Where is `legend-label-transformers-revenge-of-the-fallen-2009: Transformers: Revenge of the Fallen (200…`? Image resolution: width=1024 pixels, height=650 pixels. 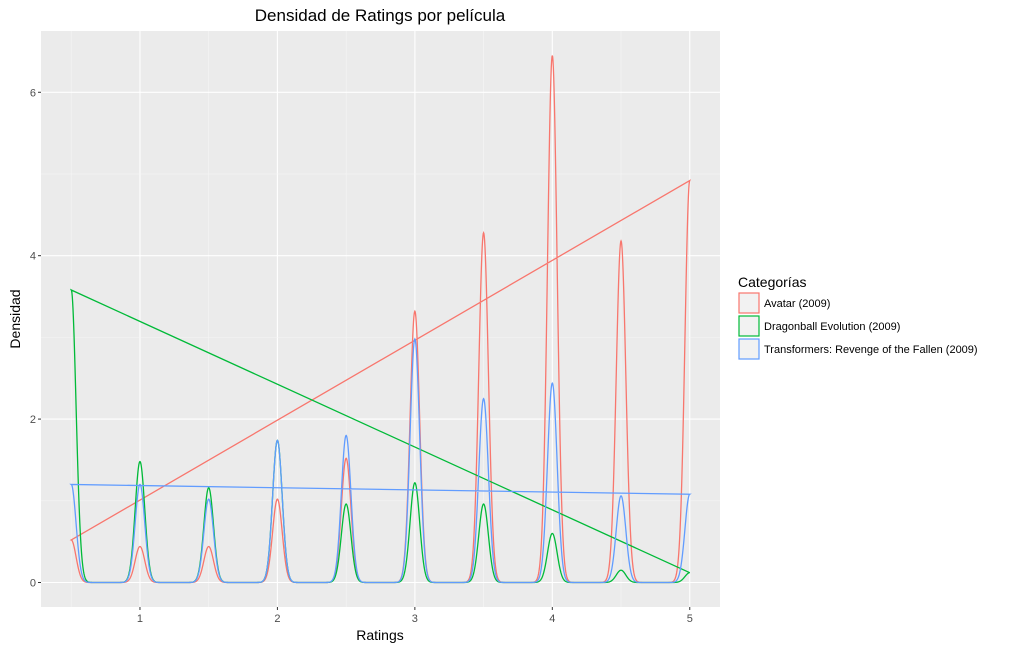 legend-label-transformers-revenge-of-the-fallen-2009: Transformers: Revenge of the Fallen (200… is located at coordinates (871, 350).